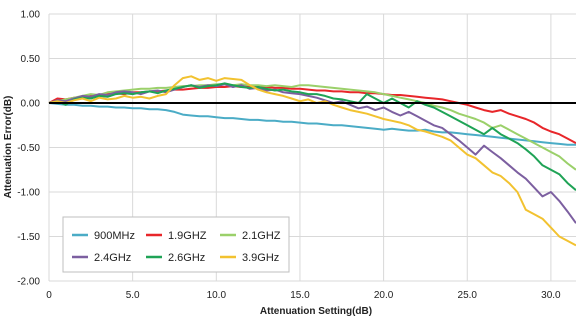 The image size is (576, 320). I want to click on legend: 900MHz 1.9GHZ 2.1GHZ 2.4GHz 2.6GHz 3.9GHz, so click(176, 244).